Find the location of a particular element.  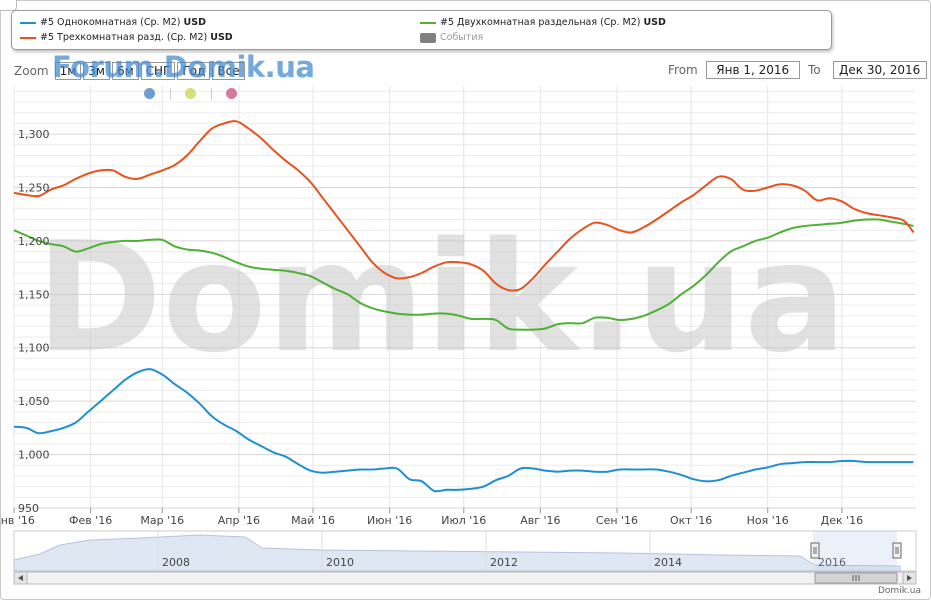

legend-label-1room: #5 Однокомнатная (Ср. М2) is located at coordinates (110, 22).